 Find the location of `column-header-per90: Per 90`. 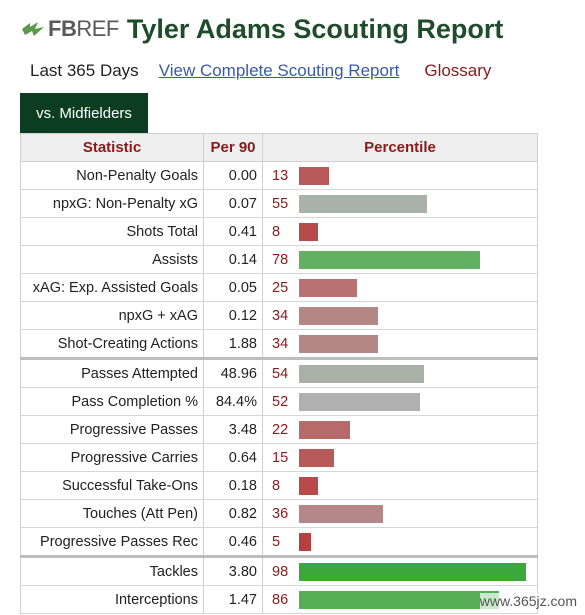

column-header-per90: Per 90 is located at coordinates (233, 147).